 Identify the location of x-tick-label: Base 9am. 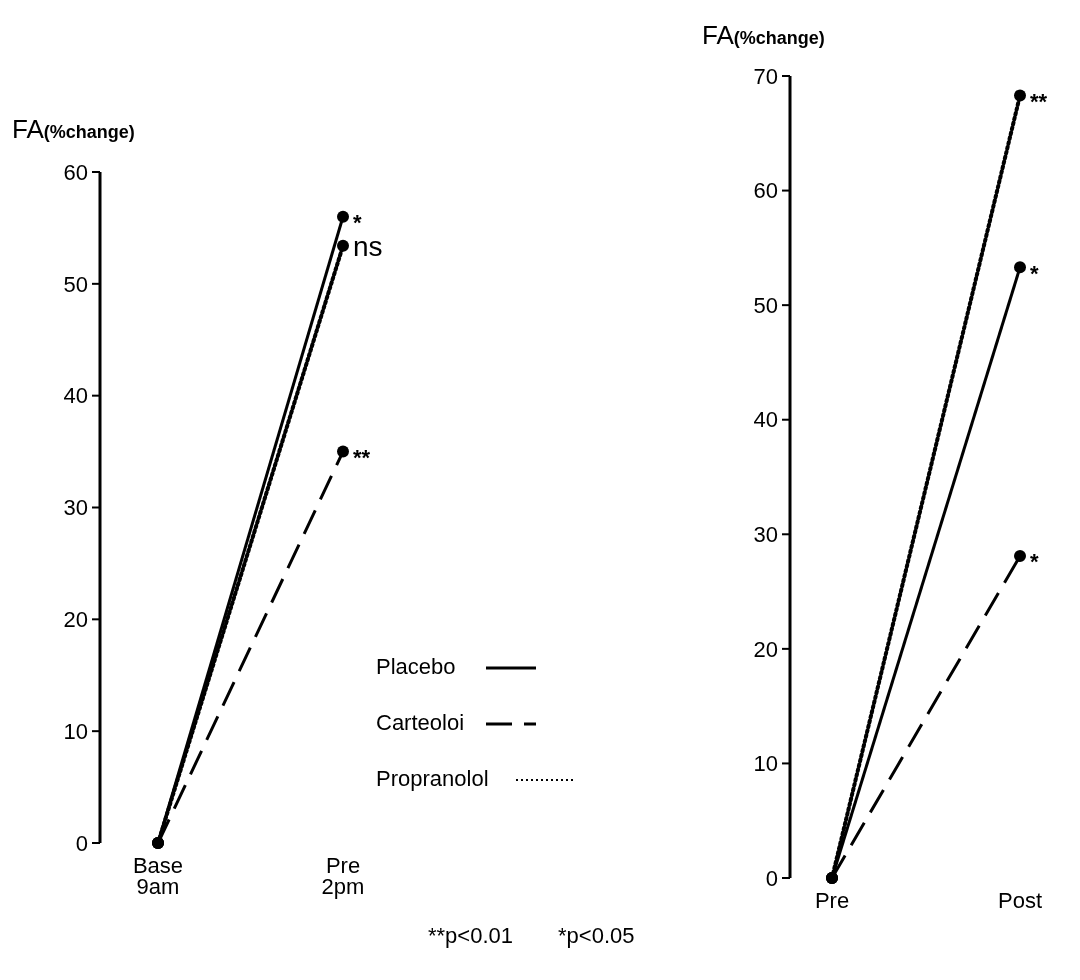
(158, 876).